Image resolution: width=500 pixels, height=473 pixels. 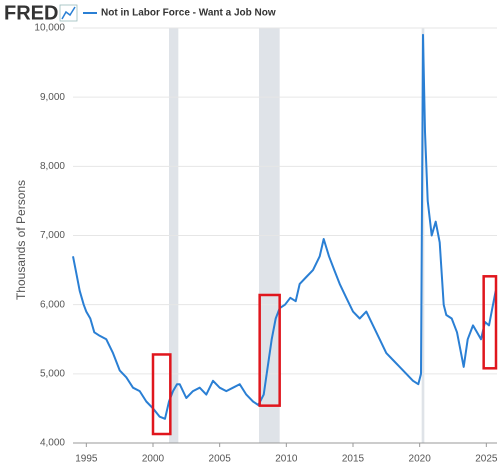 I want to click on y-tick-label: 9,000, so click(x=52, y=97).